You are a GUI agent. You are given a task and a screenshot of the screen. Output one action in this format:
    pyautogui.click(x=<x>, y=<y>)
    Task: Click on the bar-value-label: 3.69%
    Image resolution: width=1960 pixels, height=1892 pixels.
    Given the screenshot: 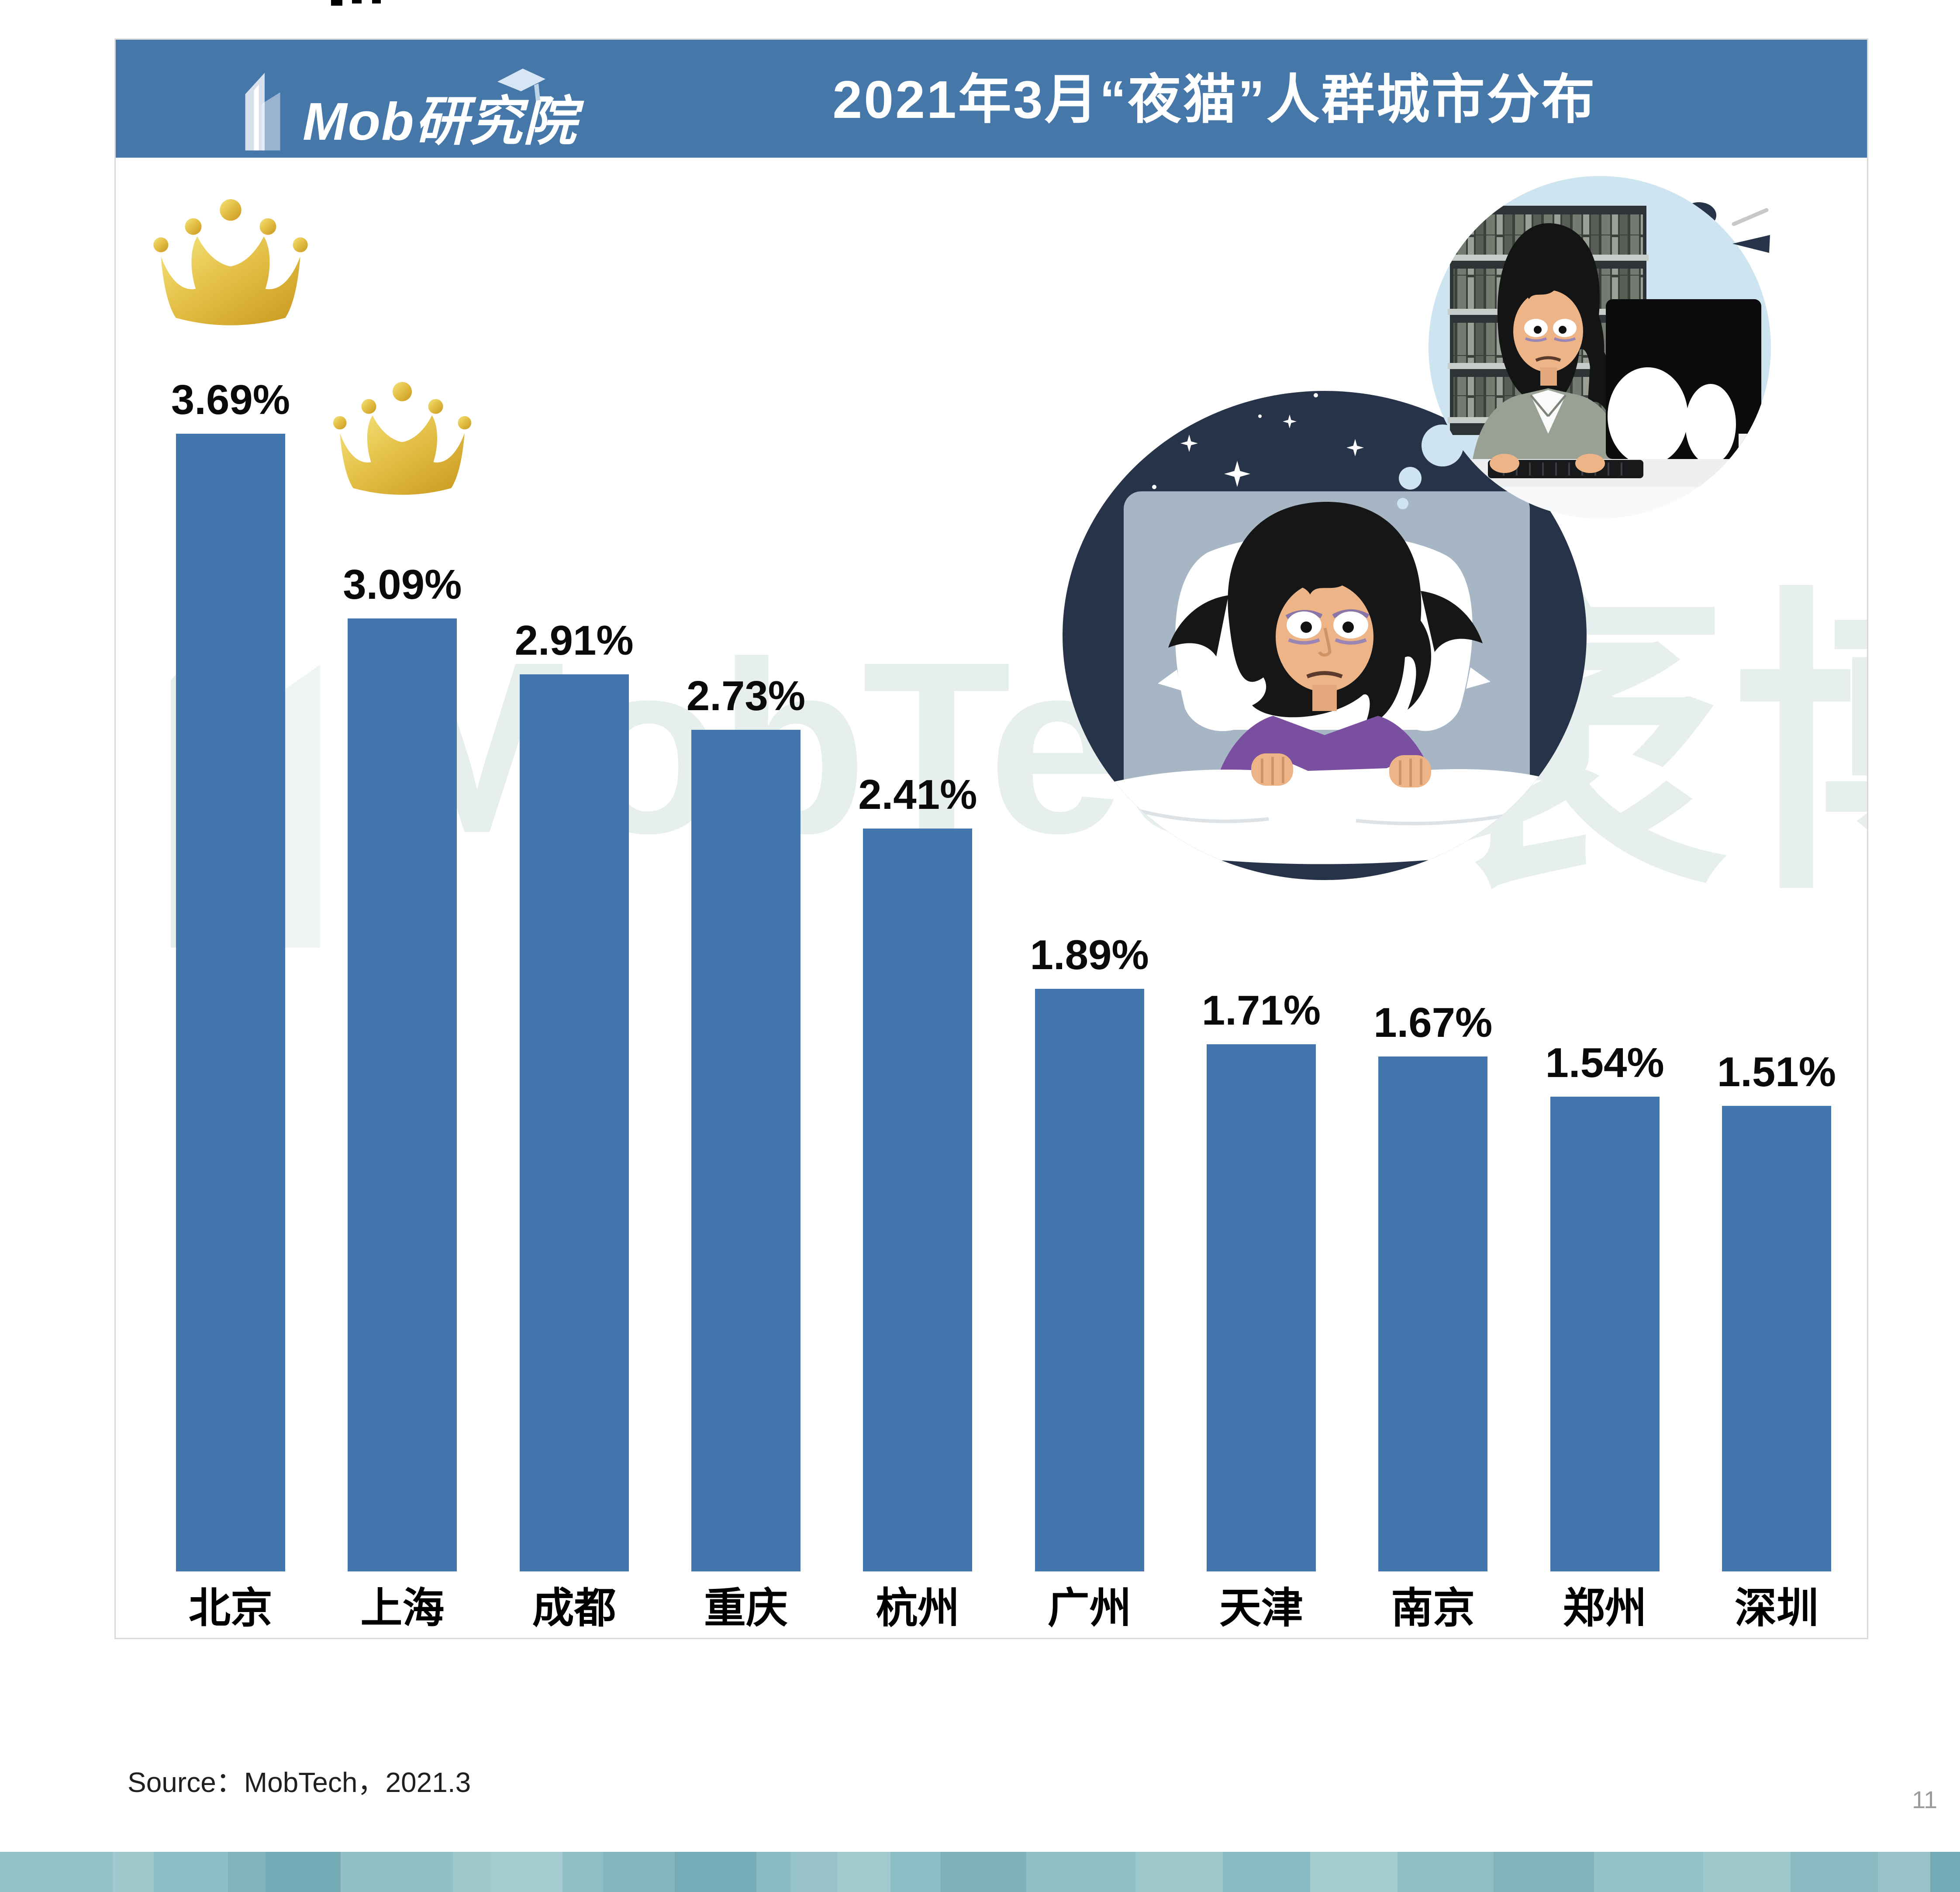 What is the action you would take?
    pyautogui.click(x=230, y=400)
    